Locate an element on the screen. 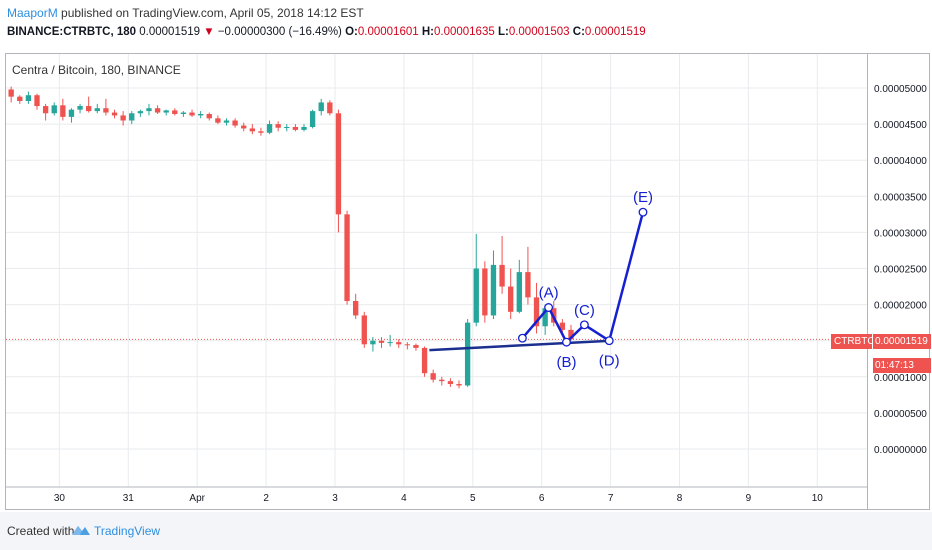 Image resolution: width=932 pixels, height=550 pixels. open-value: 0.00001601 is located at coordinates (388, 32).